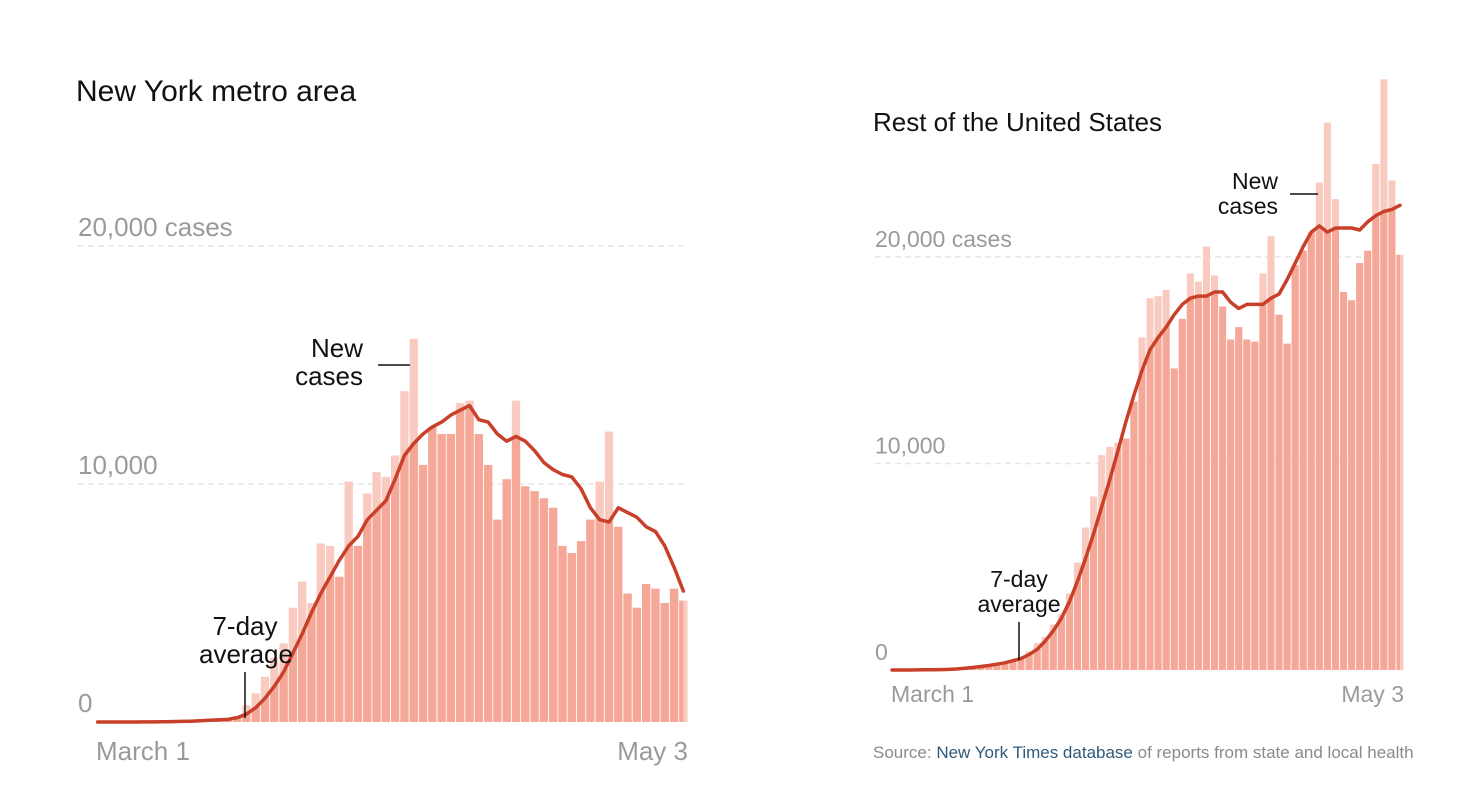 This screenshot has height=802, width=1472. Describe the element at coordinates (1034, 752) in the screenshot. I see `source-link: New York Times database` at that location.